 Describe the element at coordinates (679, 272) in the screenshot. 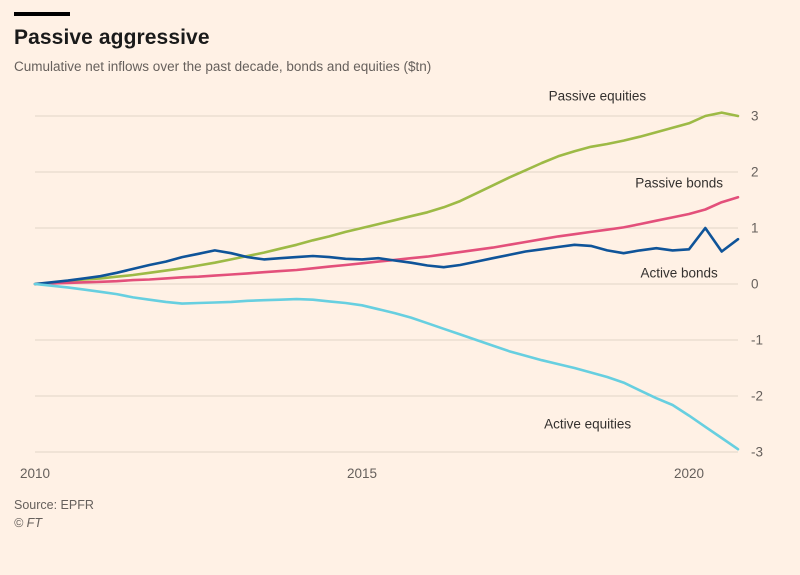

I see `series-label-active-bonds: Active bonds` at that location.